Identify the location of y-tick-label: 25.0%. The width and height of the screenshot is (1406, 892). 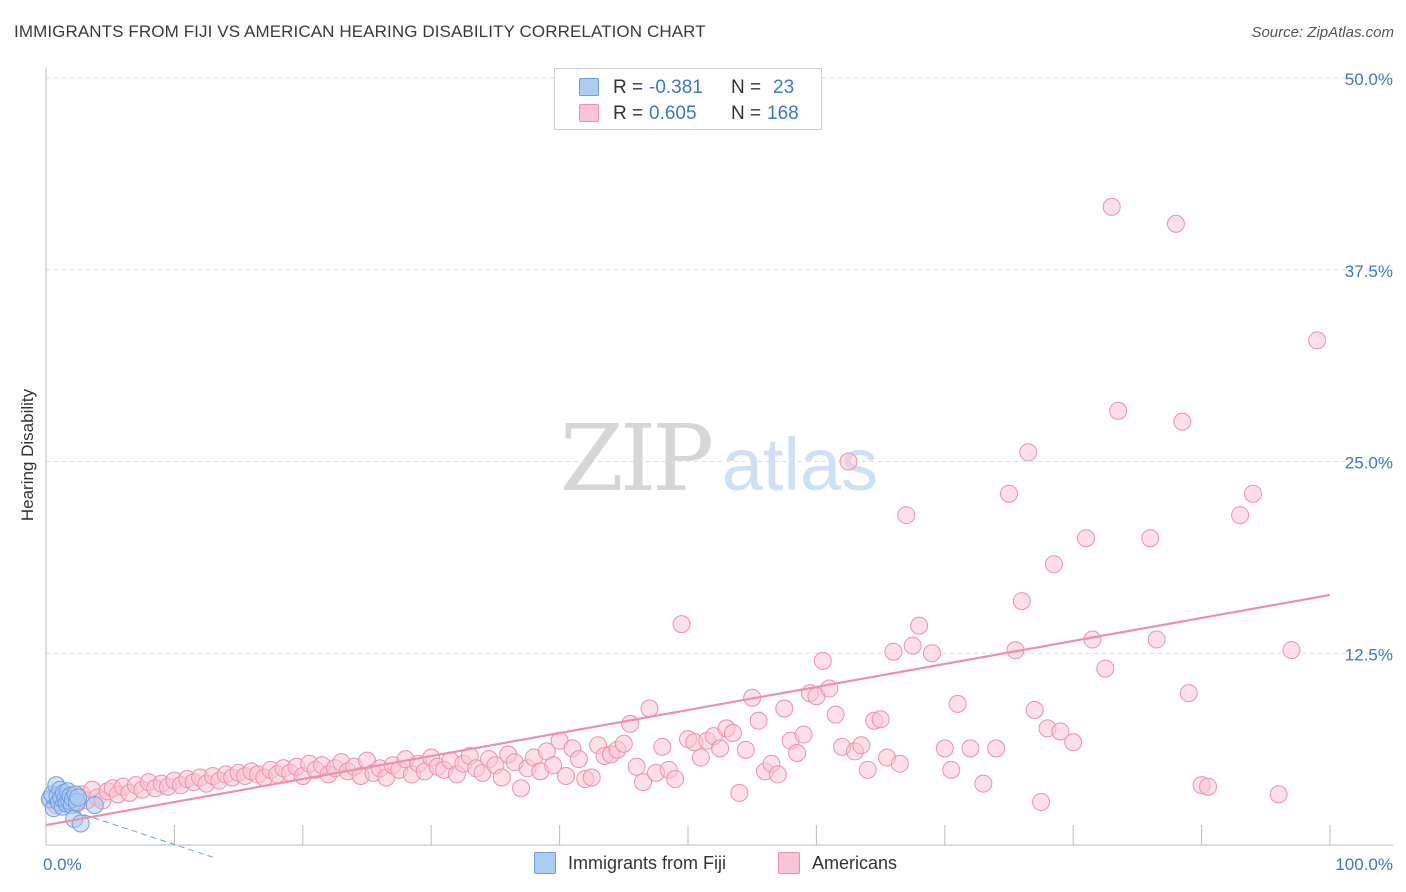
(1369, 463).